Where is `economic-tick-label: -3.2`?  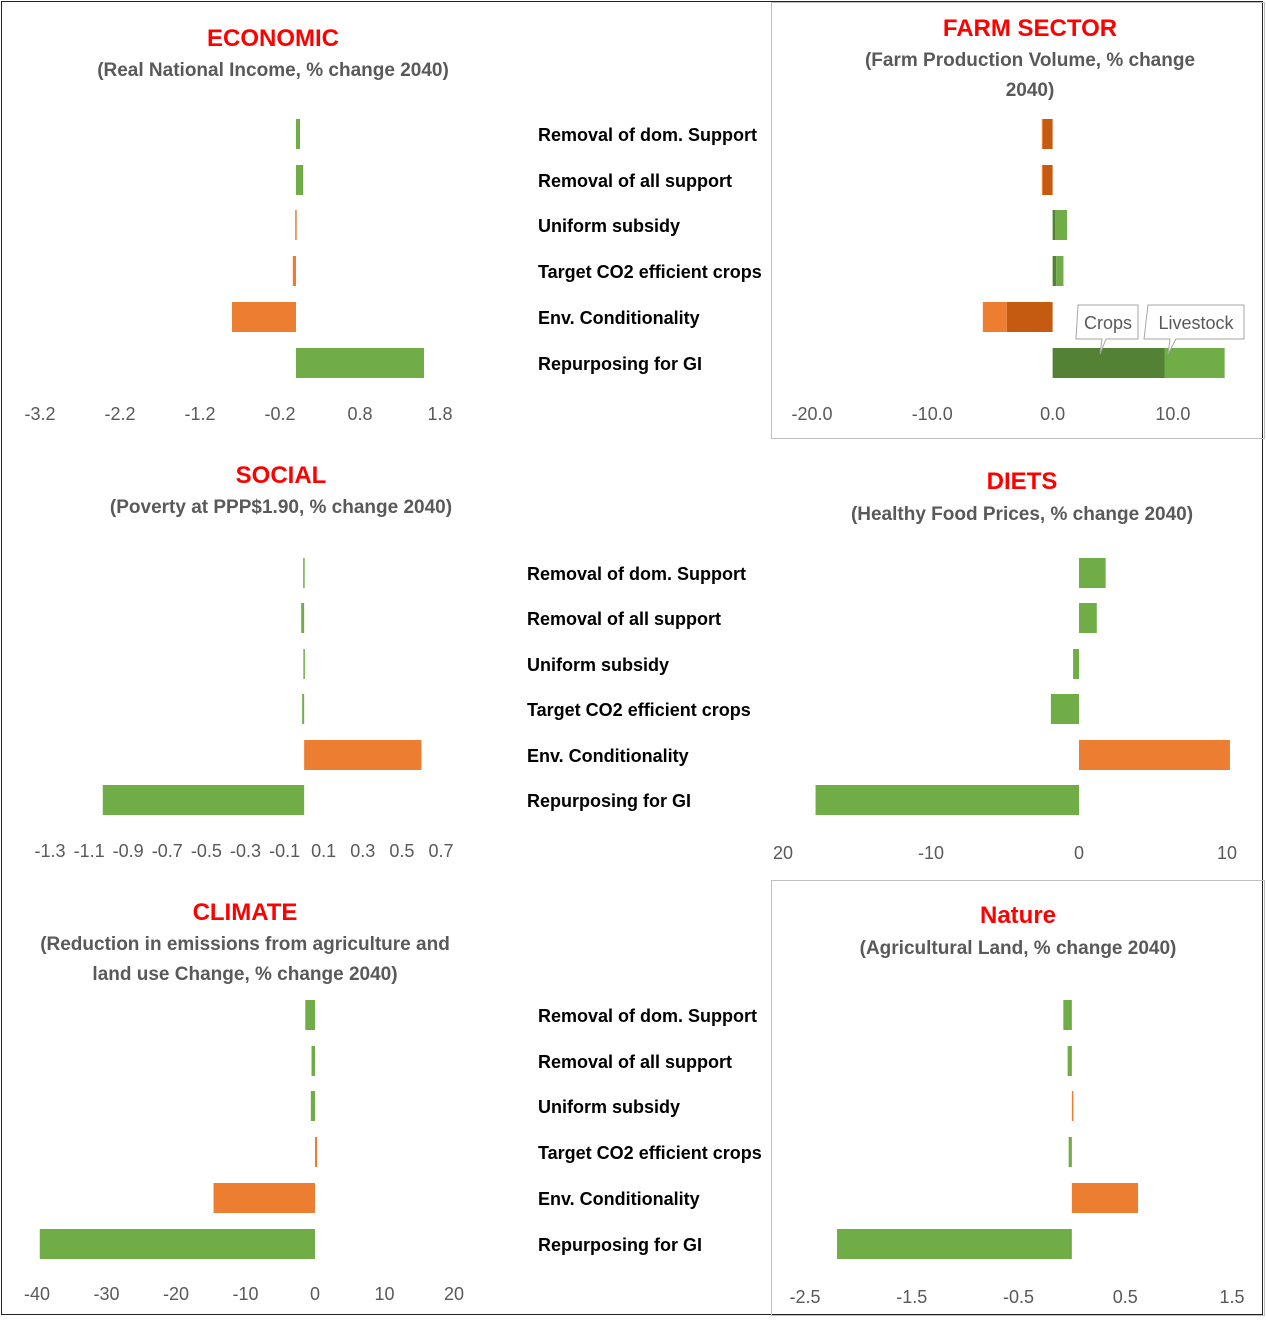
economic-tick-label: -3.2 is located at coordinates (39, 414).